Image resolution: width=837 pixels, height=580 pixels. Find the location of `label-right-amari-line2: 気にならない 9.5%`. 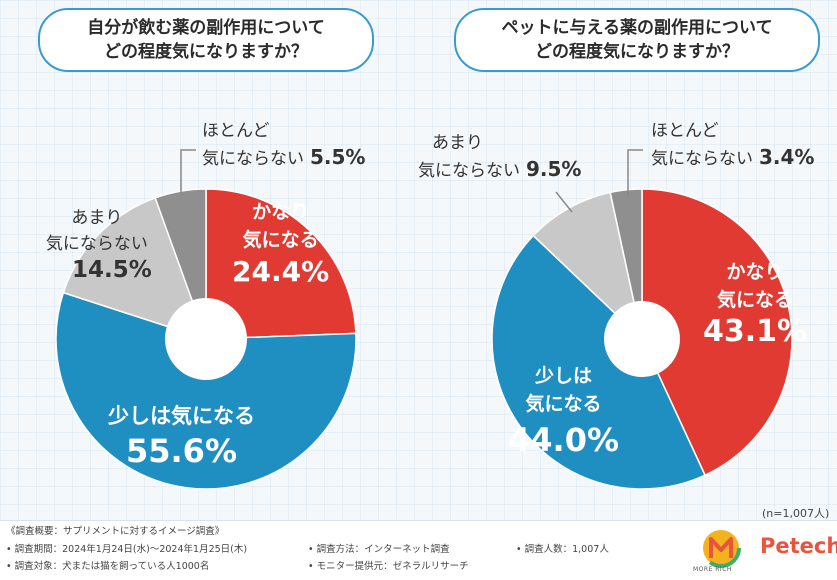

label-right-amari-line2: 気にならない 9.5% is located at coordinates (499, 170).